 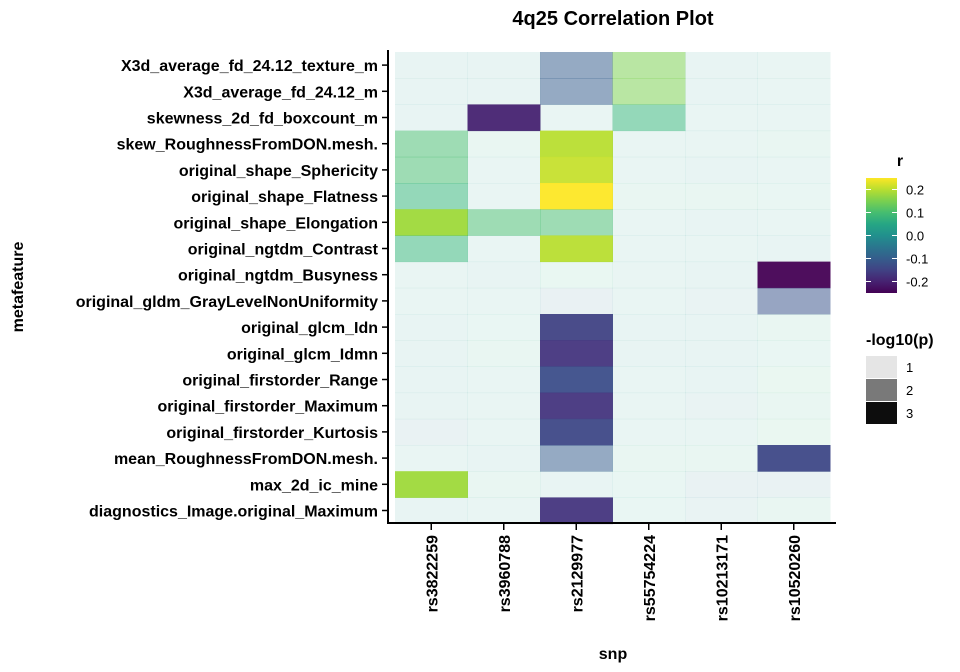 I want to click on chart-title: 4q25 Correlation Plot, so click(x=612, y=19).